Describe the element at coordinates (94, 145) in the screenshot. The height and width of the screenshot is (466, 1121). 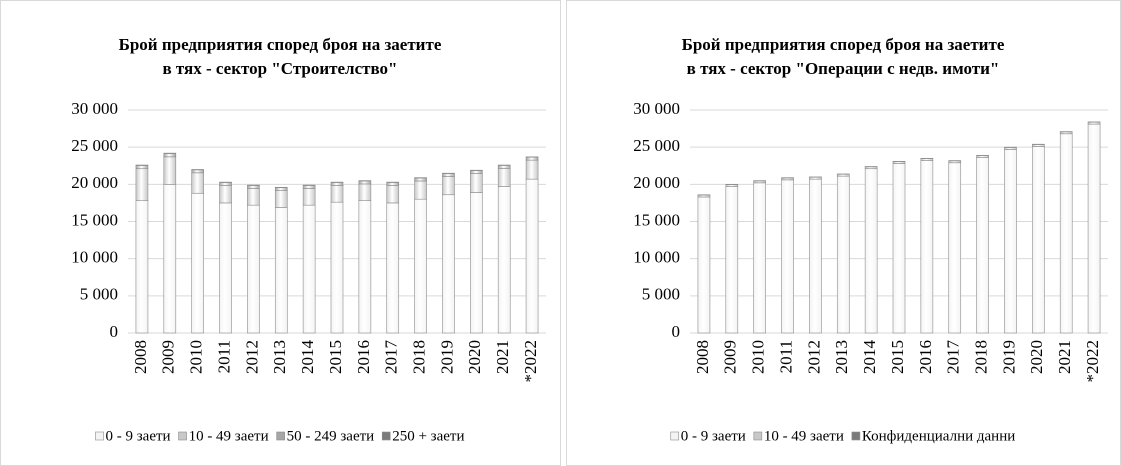
I see `y-tick-label: 25 000` at that location.